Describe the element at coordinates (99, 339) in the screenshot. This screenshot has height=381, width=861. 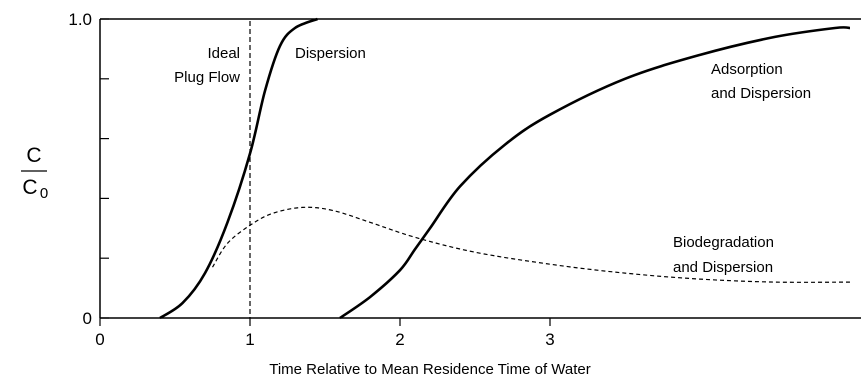
I see `x-tick-label-0: 0` at that location.